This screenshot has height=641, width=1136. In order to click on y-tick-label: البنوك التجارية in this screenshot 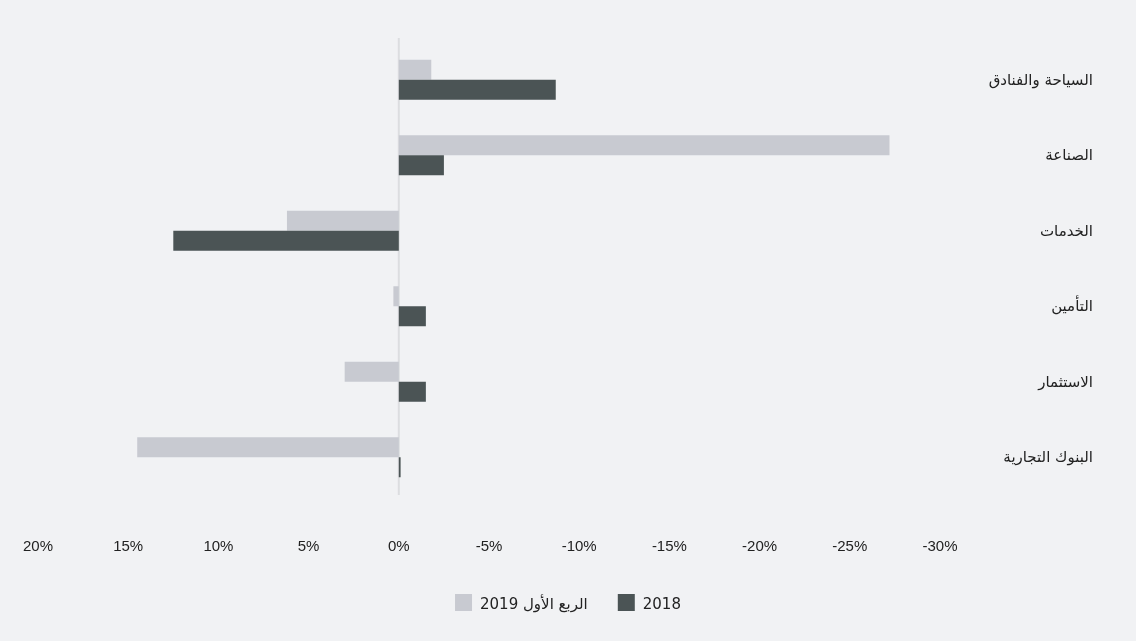, I will do `click(1048, 457)`.